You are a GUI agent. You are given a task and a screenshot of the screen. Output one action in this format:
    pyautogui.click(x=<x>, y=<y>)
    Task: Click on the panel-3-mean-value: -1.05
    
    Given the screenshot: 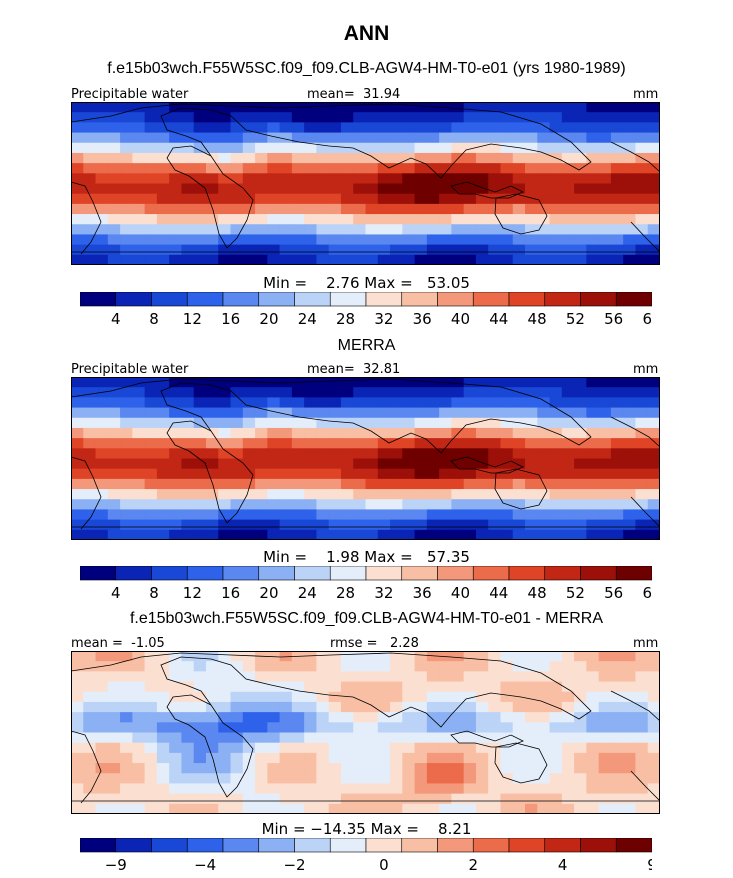 What is the action you would take?
    pyautogui.click(x=148, y=643)
    